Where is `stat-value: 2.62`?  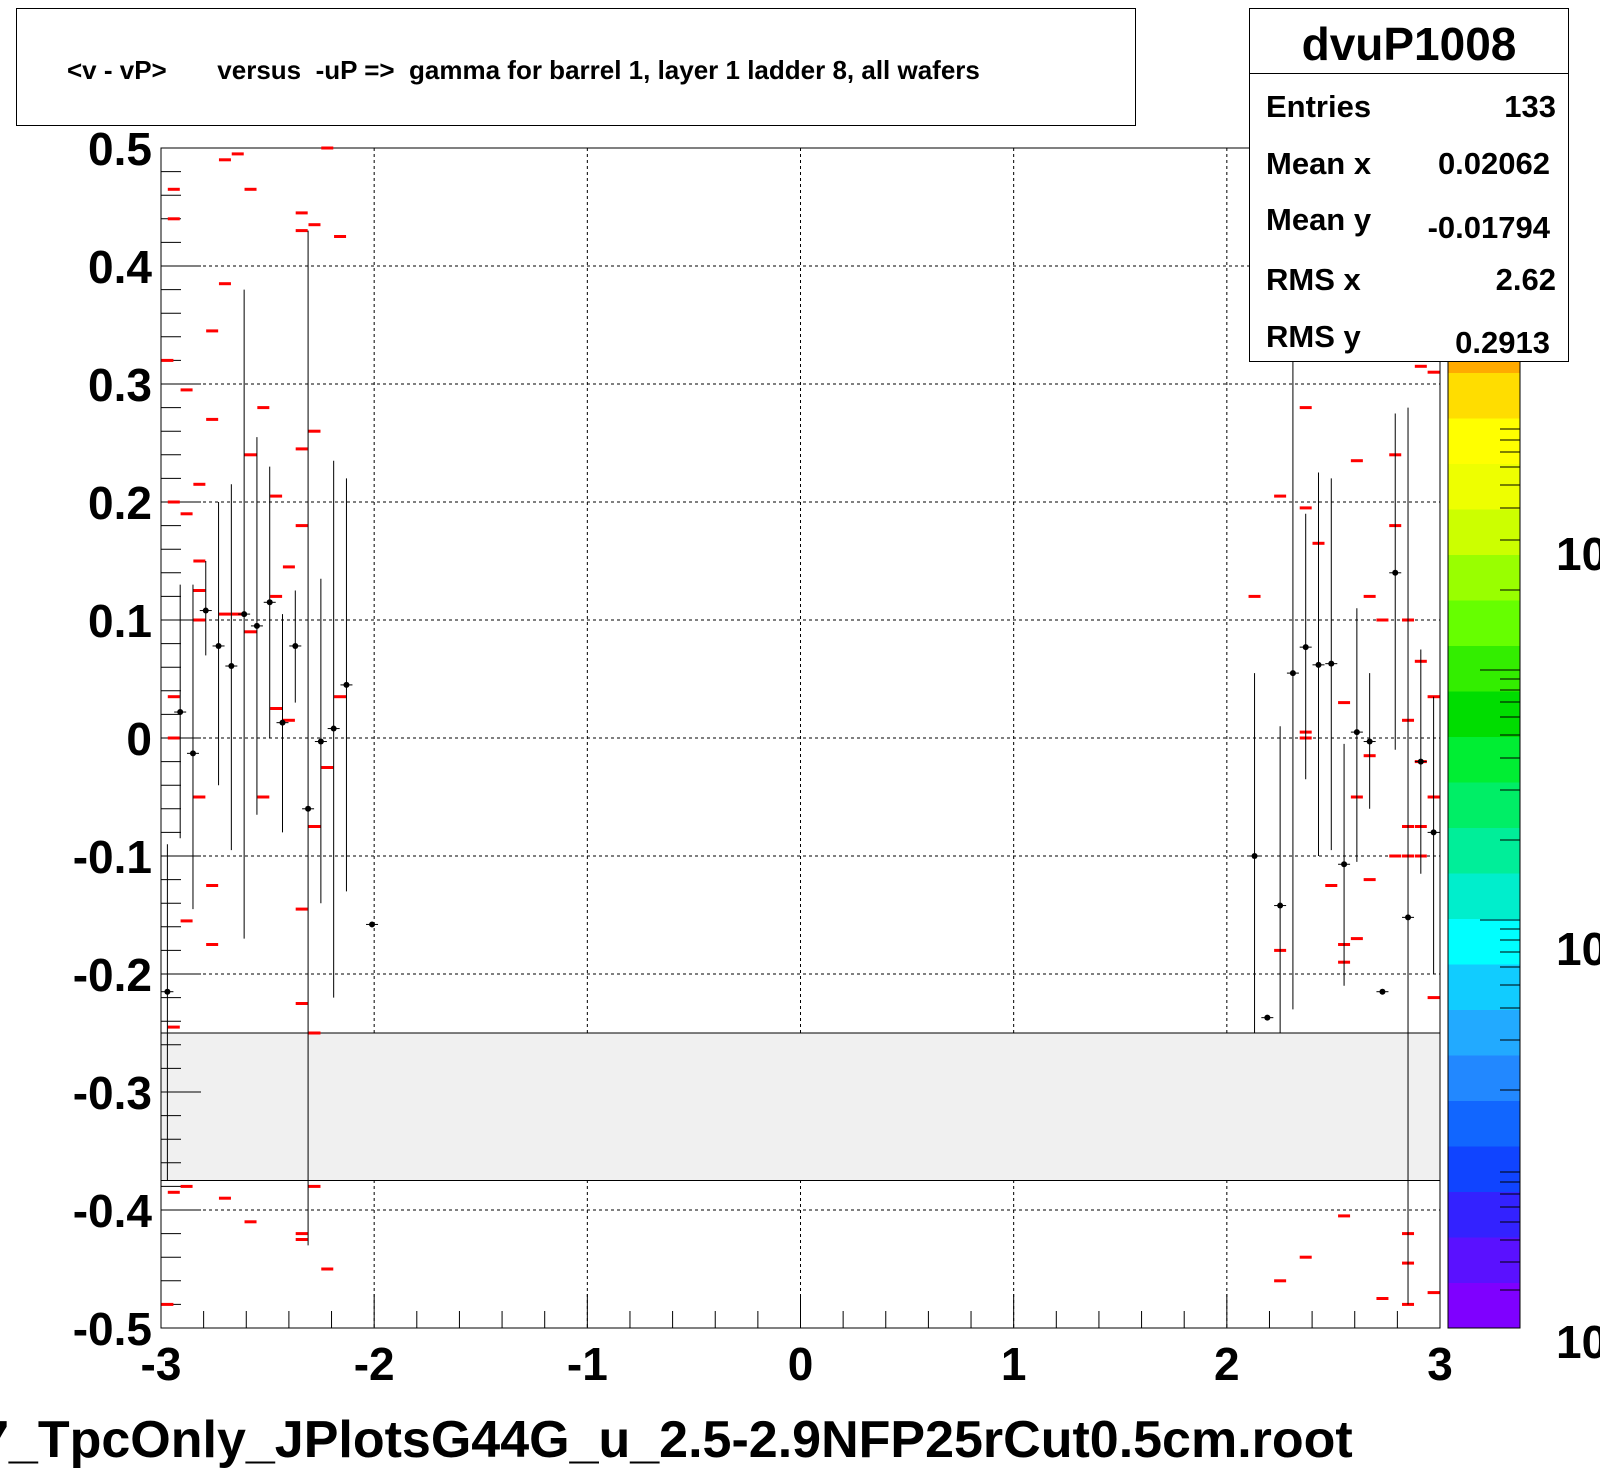 stat-value: 2.62 is located at coordinates (1525, 279).